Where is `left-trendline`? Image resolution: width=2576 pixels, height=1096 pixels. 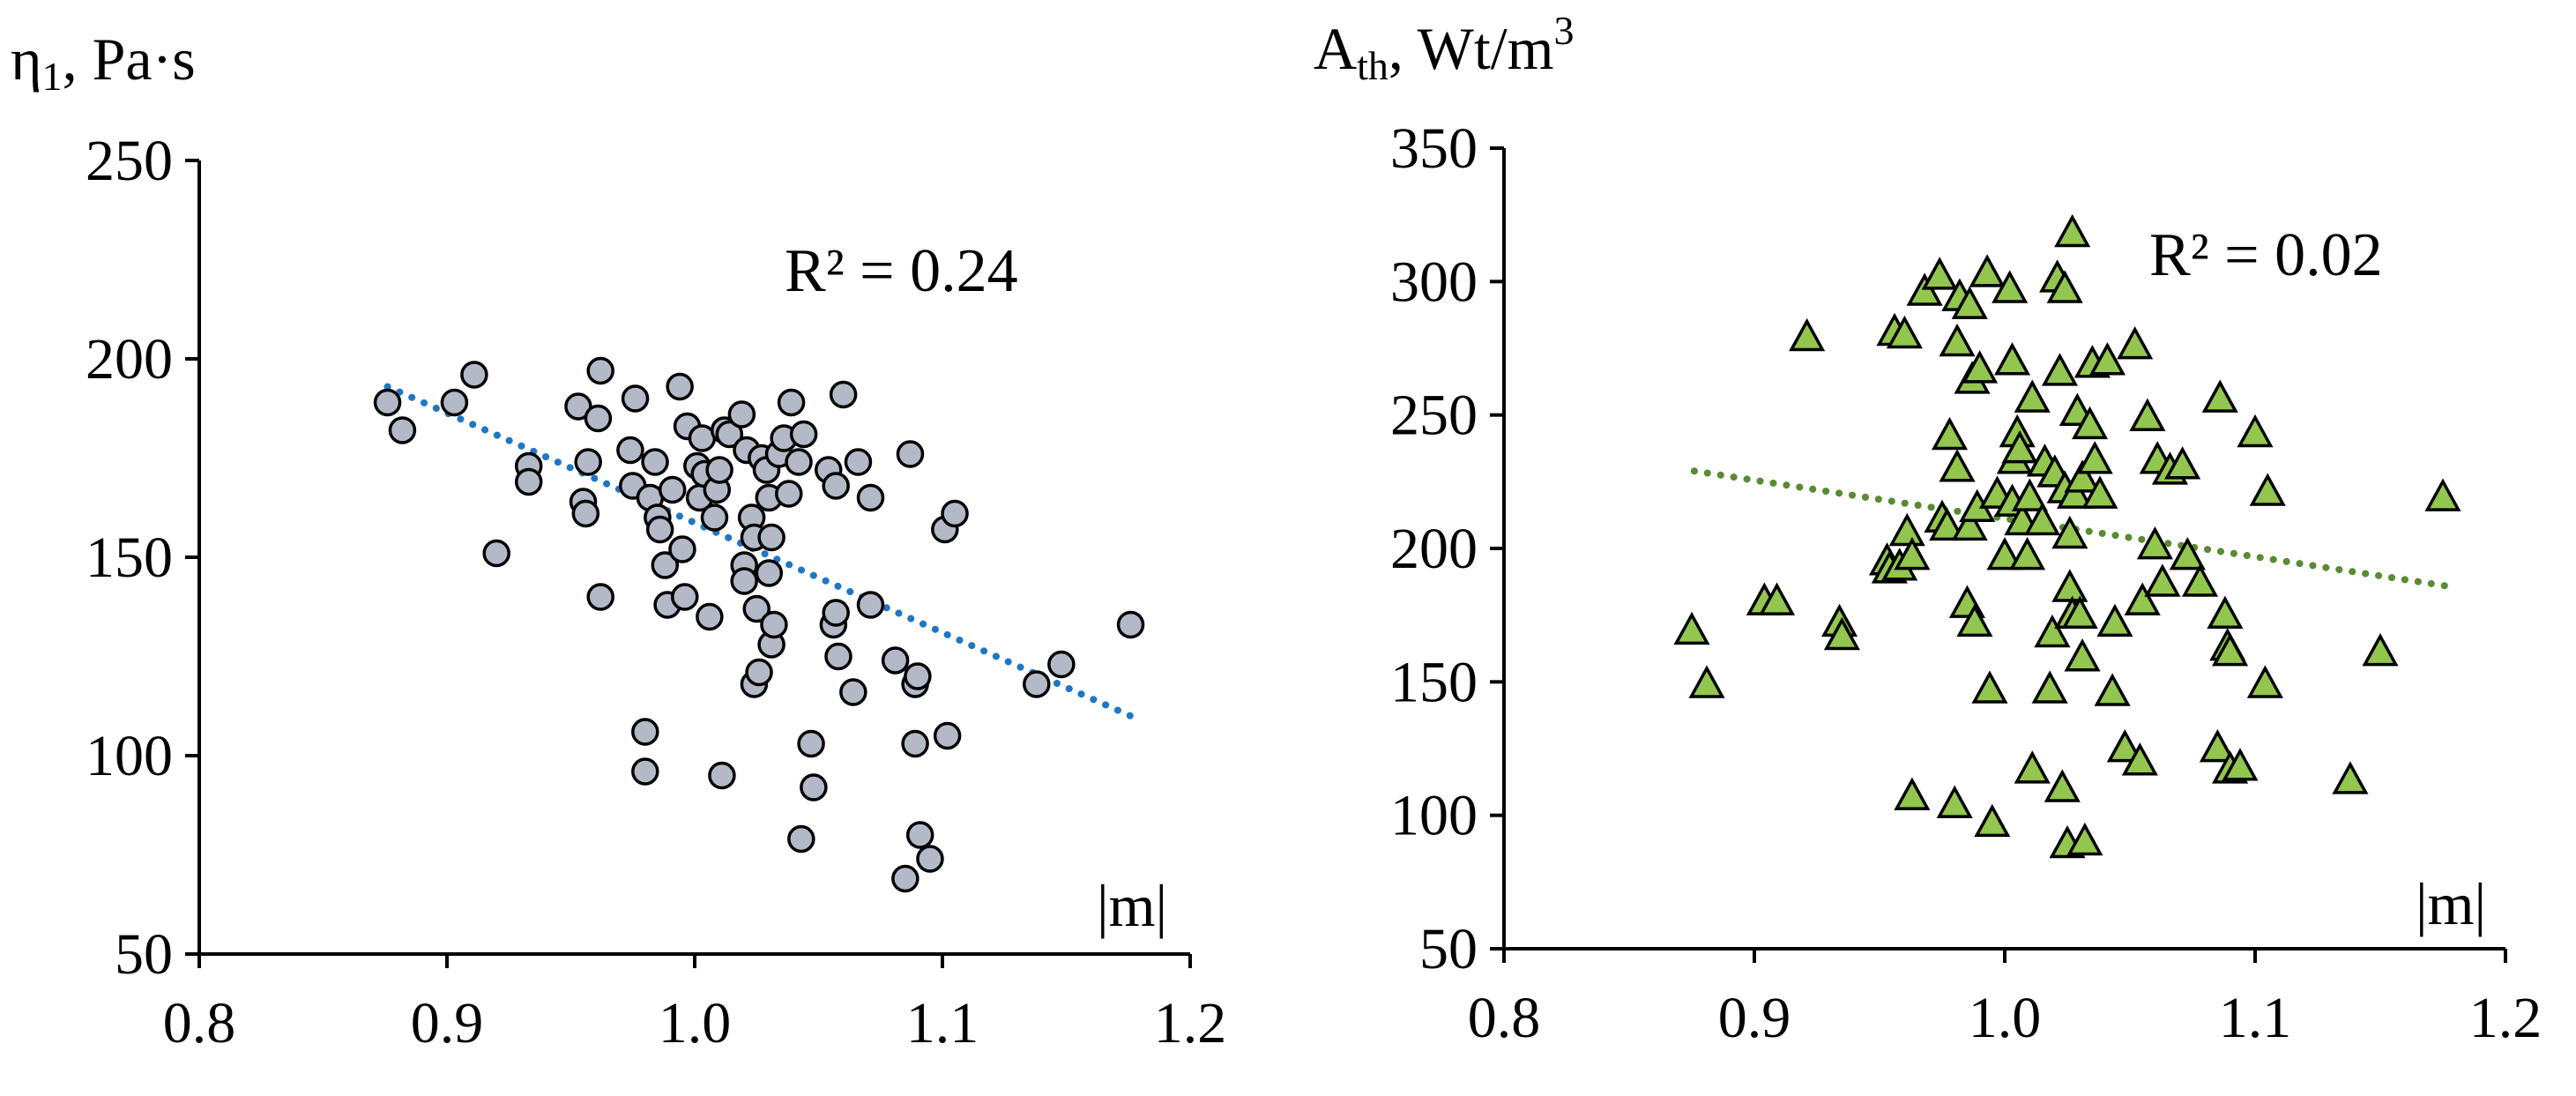 left-trendline is located at coordinates (759, 551).